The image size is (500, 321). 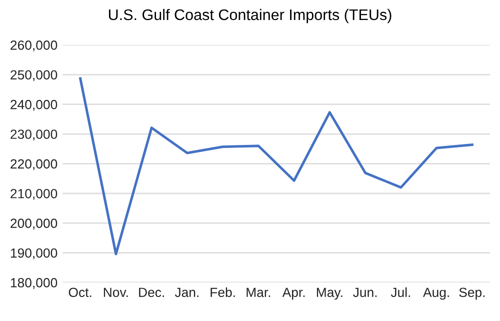 What do you see at coordinates (34, 46) in the screenshot?
I see `y-tick-label: 260,000` at bounding box center [34, 46].